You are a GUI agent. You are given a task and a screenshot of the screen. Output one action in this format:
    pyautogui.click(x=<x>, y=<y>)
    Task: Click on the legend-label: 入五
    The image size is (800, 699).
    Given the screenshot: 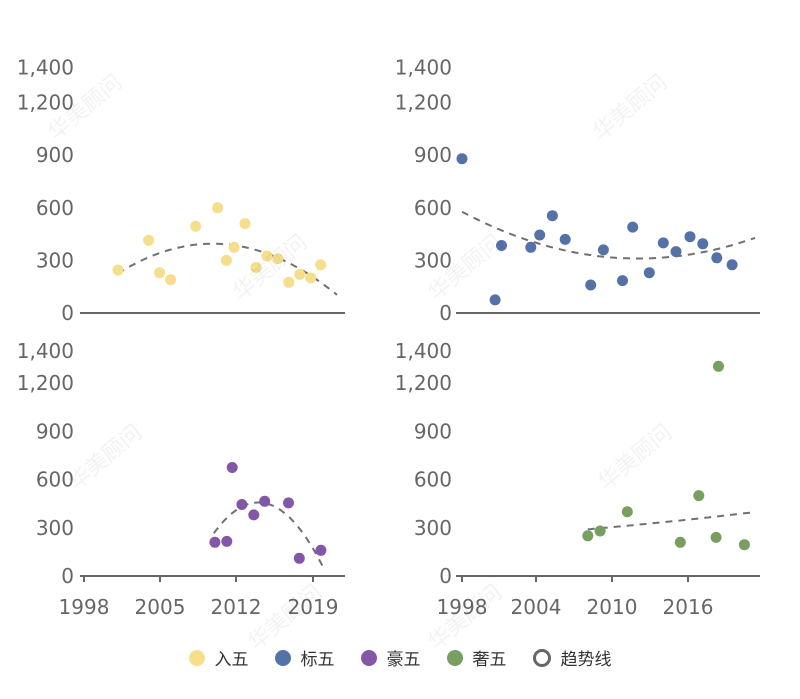 What is the action you would take?
    pyautogui.click(x=231, y=660)
    